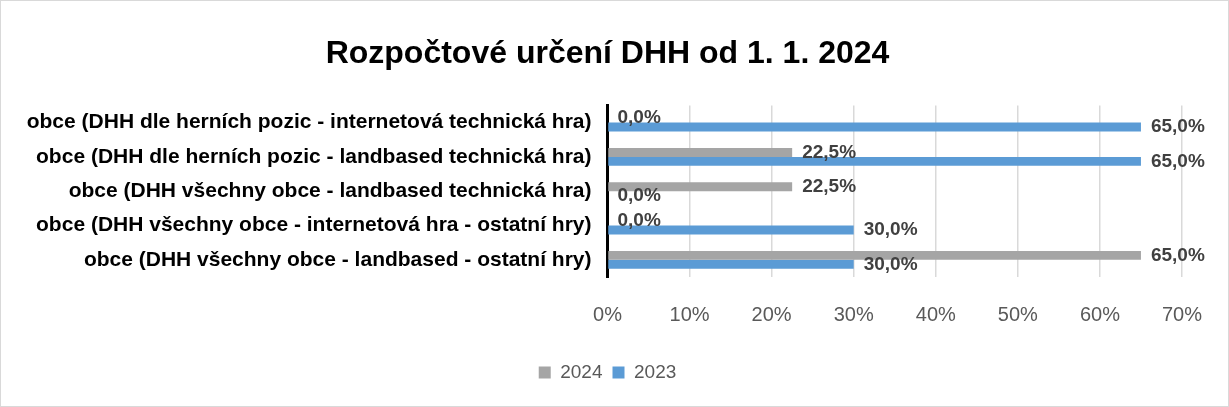 This screenshot has height=407, width=1229. I want to click on y-tick-label: obce (DHH všechny obce - landbased - ostatní hry), so click(337, 258).